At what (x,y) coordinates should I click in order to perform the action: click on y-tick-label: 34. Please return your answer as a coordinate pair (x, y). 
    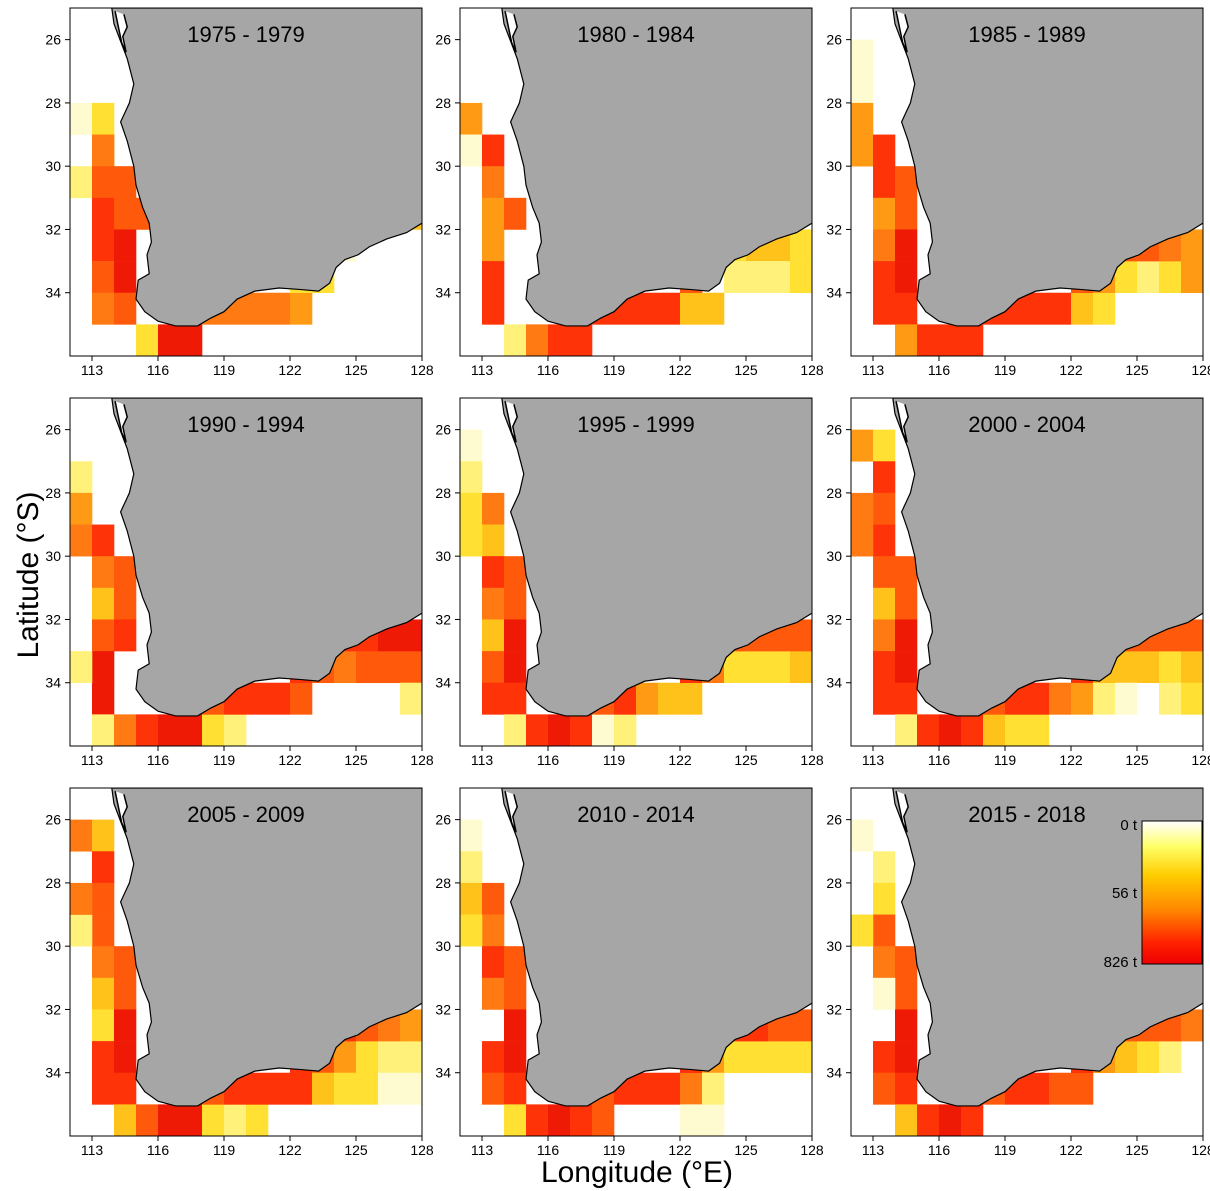
    Looking at the image, I should click on (443, 293).